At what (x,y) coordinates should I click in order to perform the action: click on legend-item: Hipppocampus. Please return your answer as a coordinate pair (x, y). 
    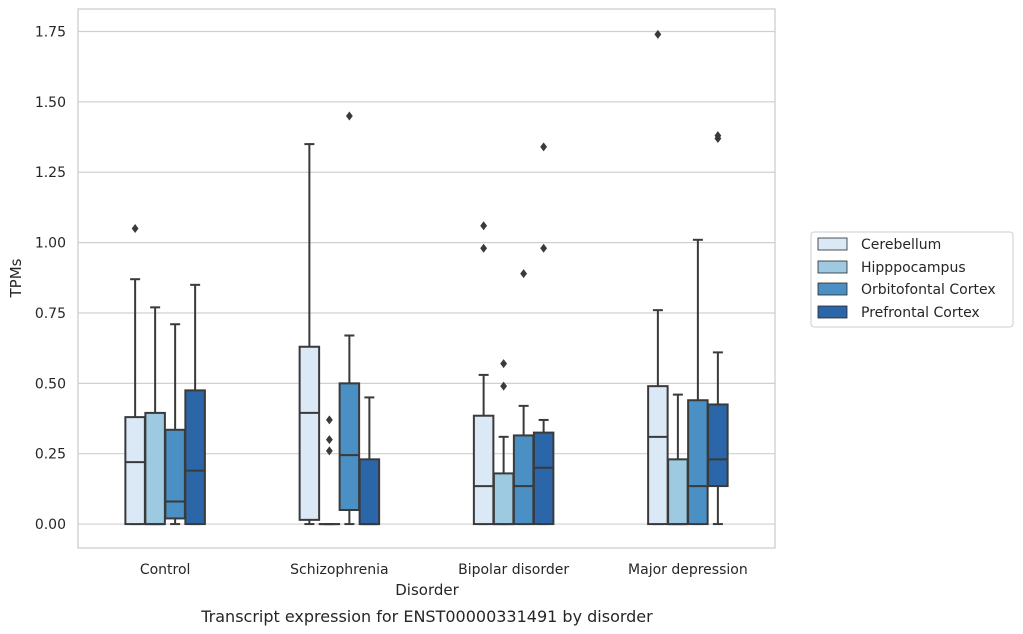
    Looking at the image, I should click on (891, 268).